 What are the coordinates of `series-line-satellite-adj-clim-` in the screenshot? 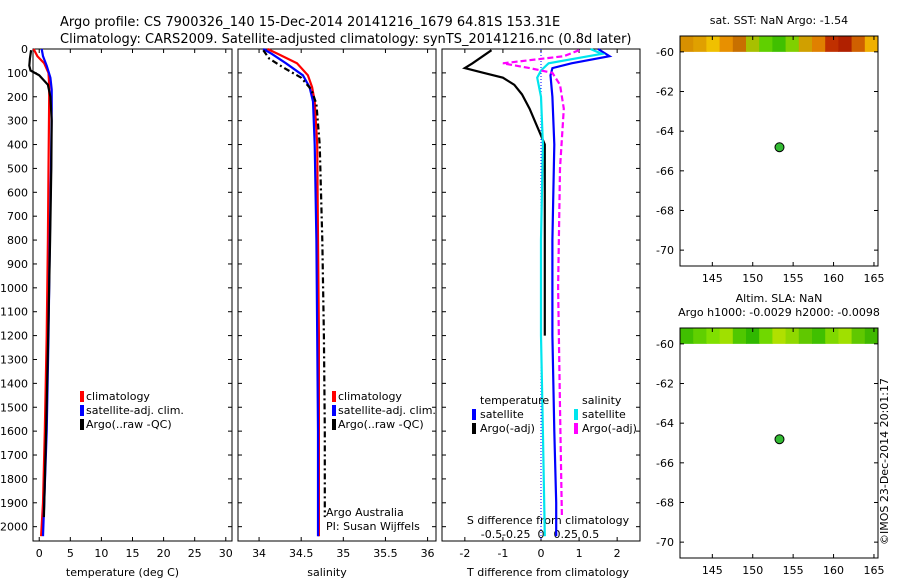 It's located at (291, 292).